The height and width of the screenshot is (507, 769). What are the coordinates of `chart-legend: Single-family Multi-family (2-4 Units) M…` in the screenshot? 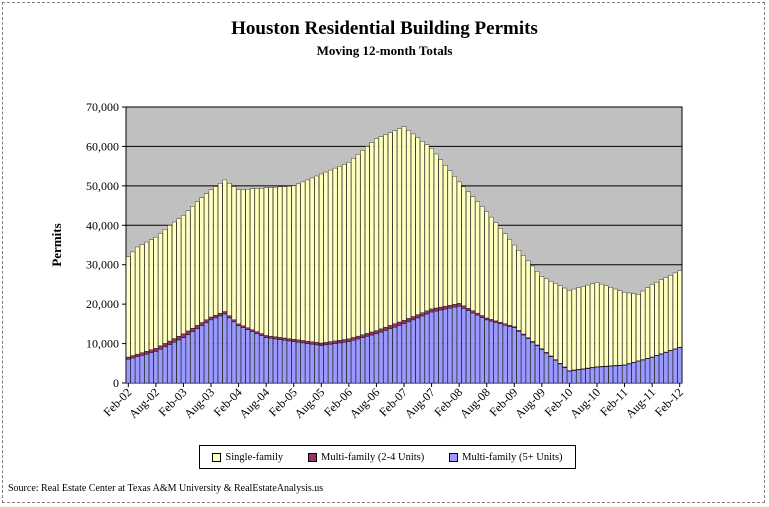 It's located at (387, 457).